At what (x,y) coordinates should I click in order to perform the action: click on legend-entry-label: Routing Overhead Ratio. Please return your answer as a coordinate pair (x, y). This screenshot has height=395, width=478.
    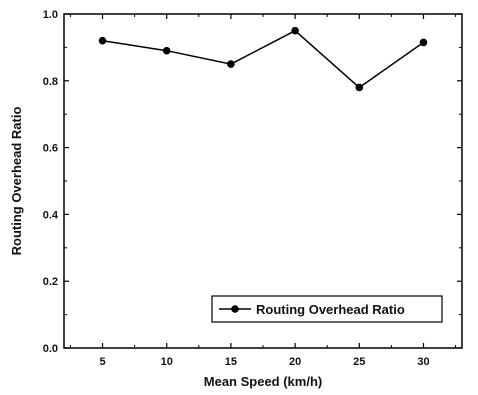
    Looking at the image, I should click on (330, 309).